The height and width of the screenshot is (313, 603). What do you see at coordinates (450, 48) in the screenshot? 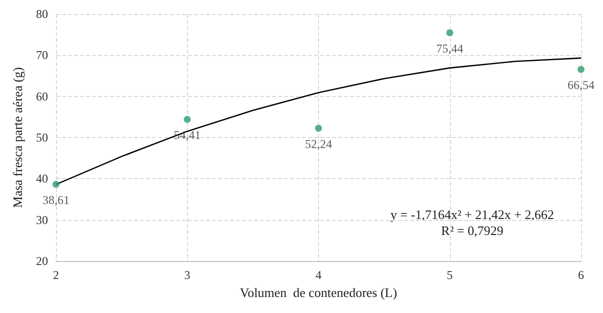
I see `data-label: 75,44` at bounding box center [450, 48].